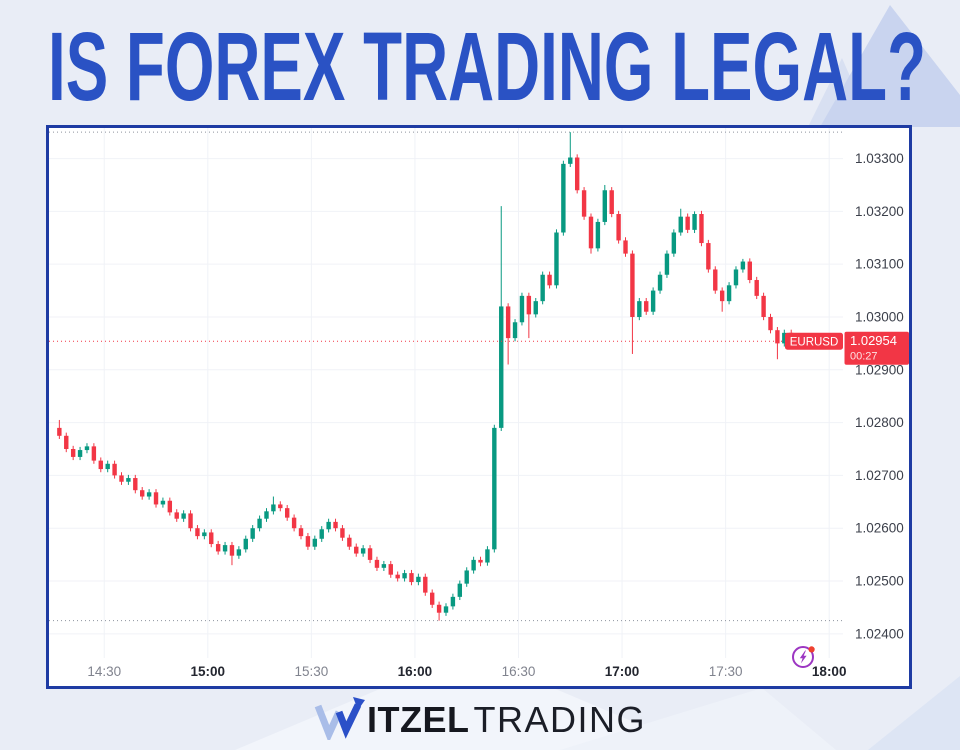  I want to click on brand-logo: ITZEL TRADING, so click(480, 720).